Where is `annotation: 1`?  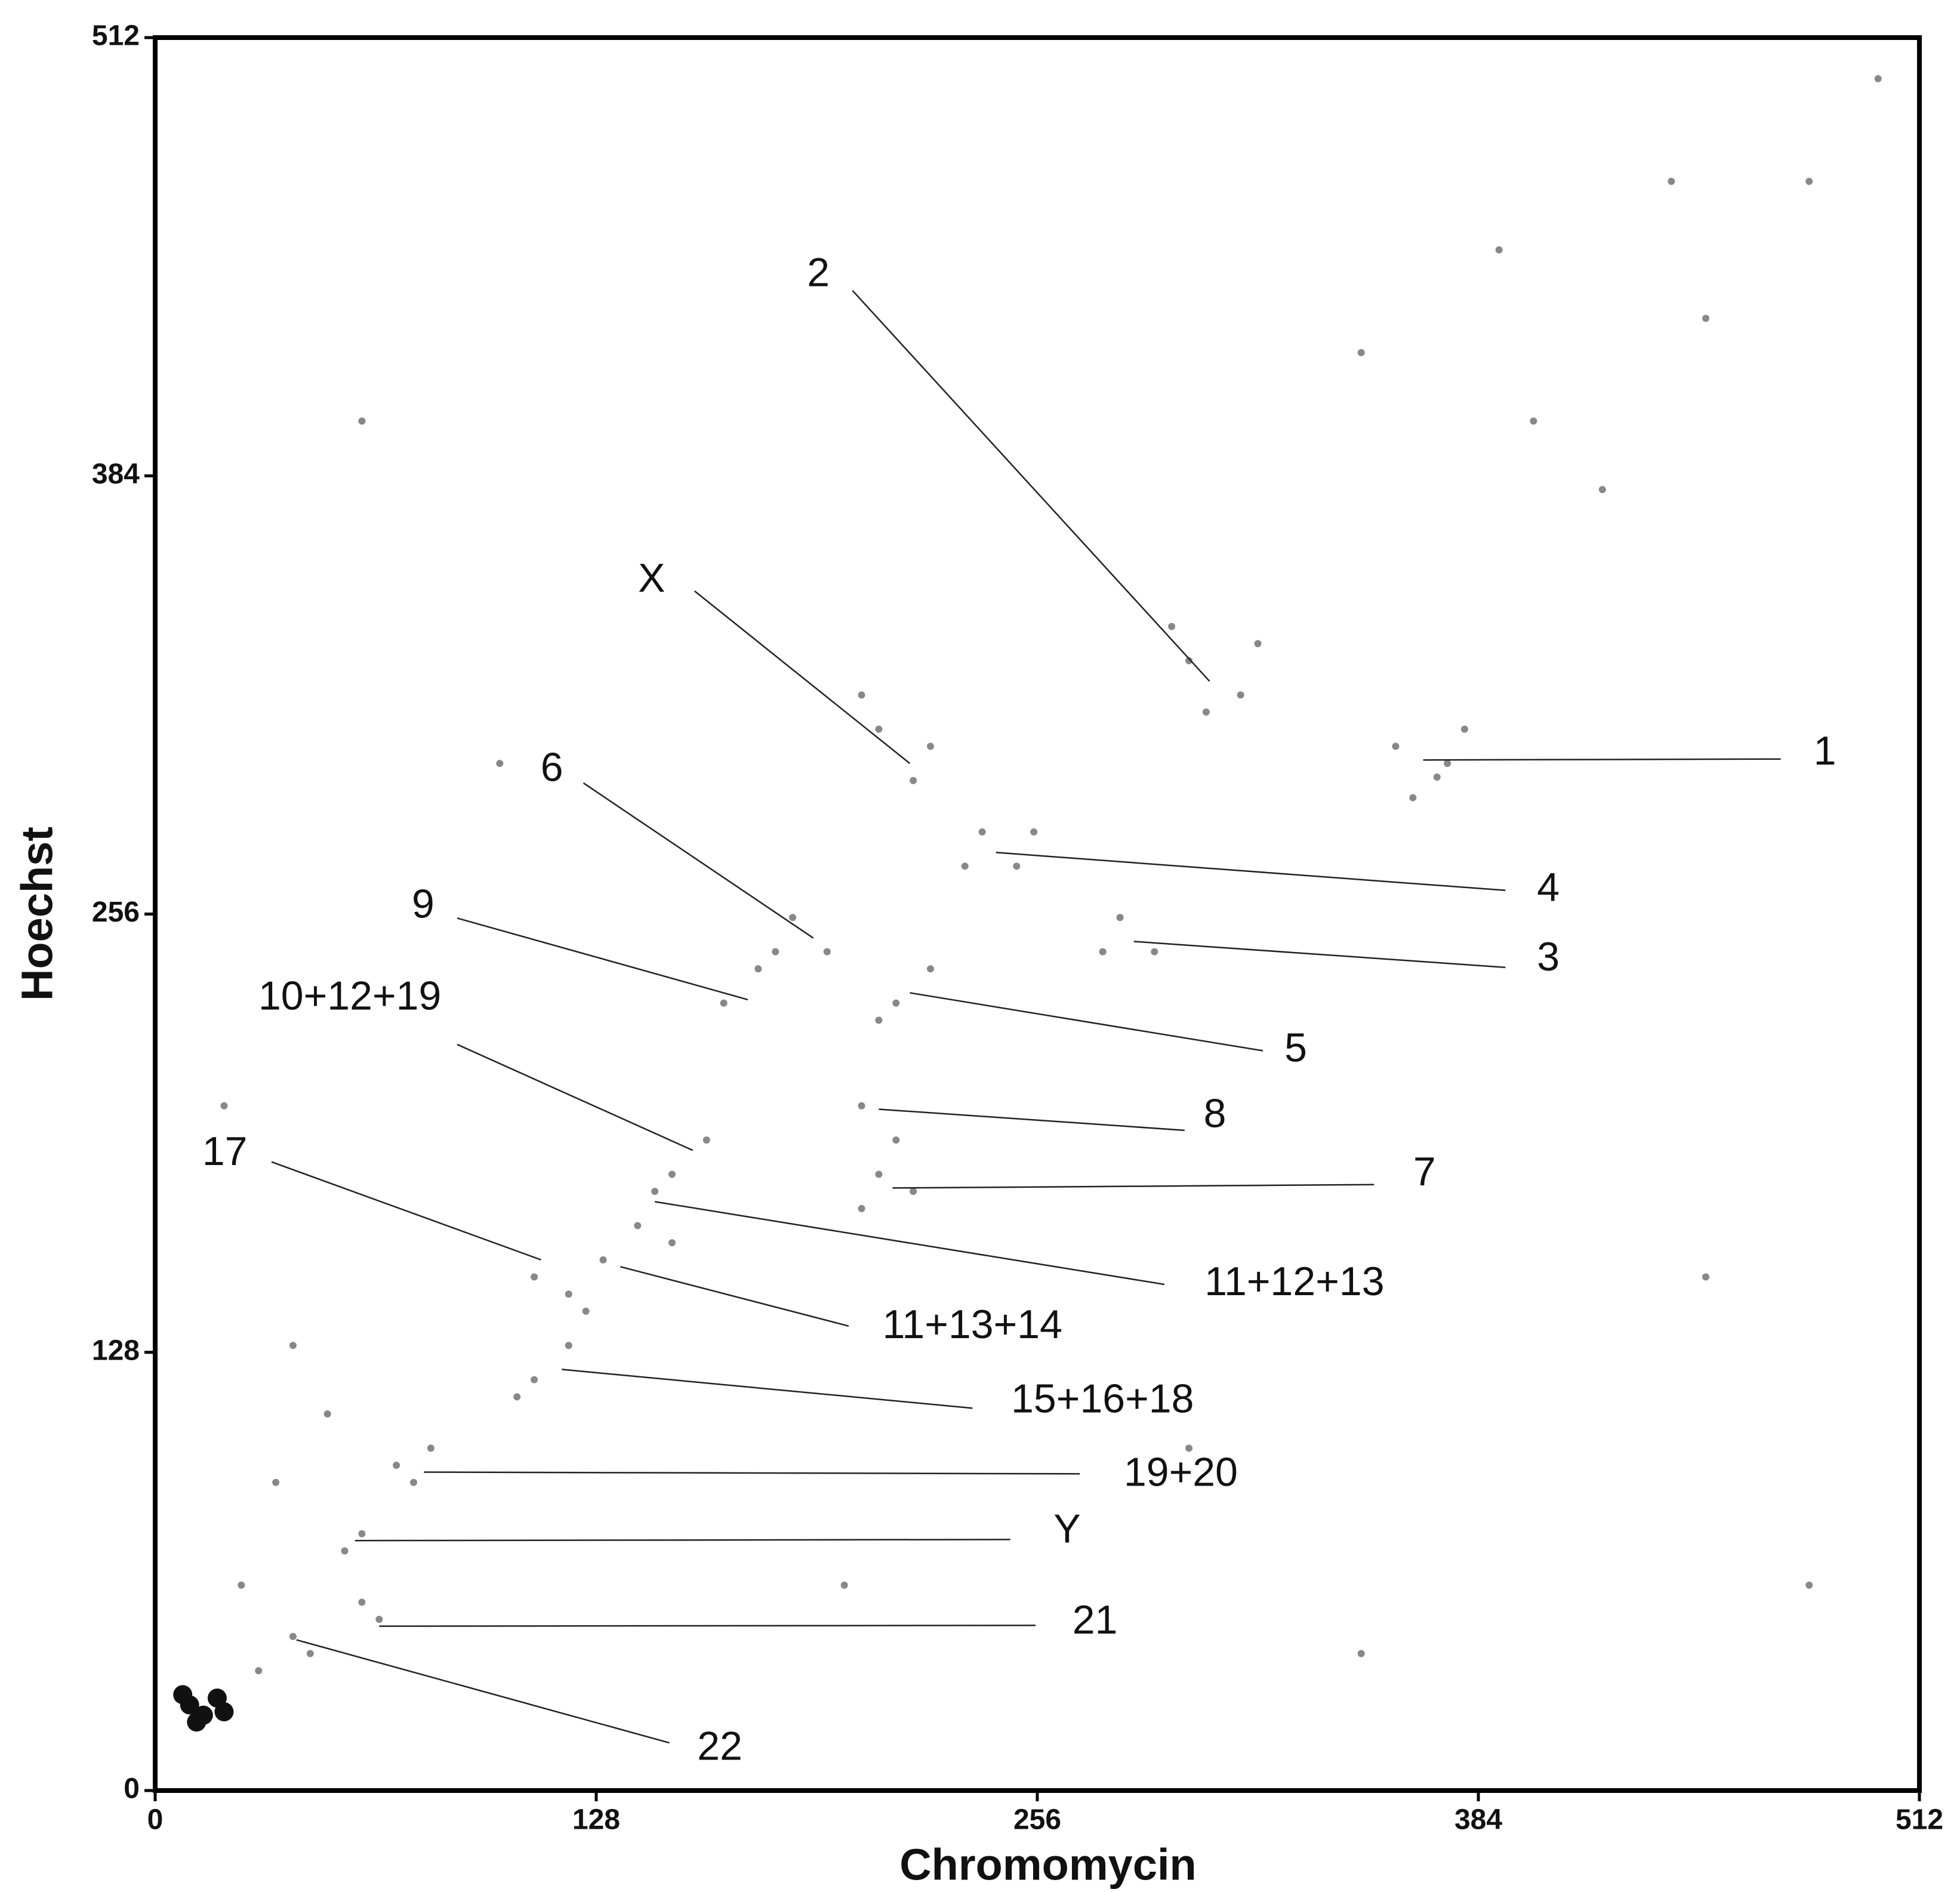
annotation: 1 is located at coordinates (1825, 751).